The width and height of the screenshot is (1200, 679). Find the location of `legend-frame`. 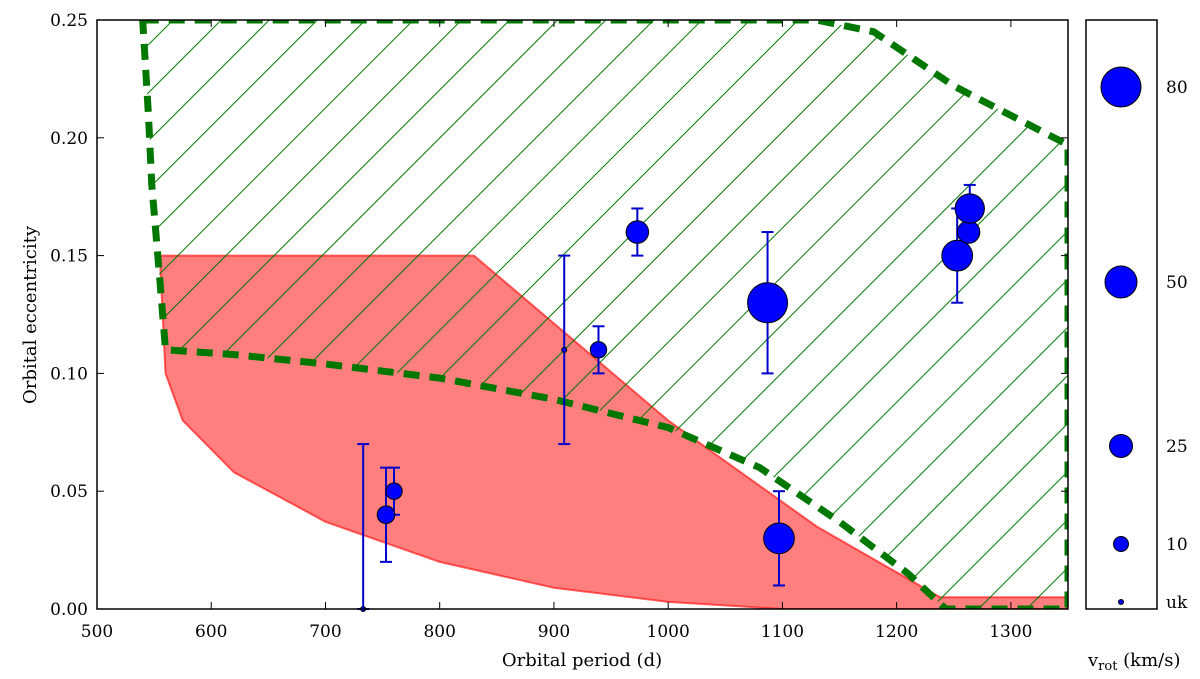

legend-frame is located at coordinates (1121, 314).